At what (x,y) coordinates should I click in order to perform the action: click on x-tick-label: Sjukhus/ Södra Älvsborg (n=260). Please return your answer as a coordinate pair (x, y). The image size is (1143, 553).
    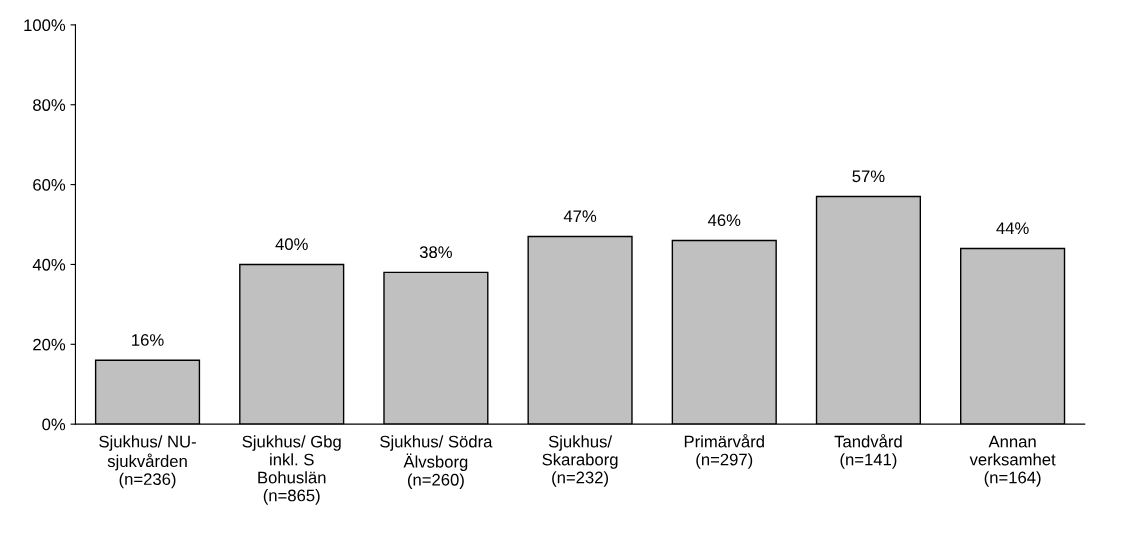
    Looking at the image, I should click on (436, 462).